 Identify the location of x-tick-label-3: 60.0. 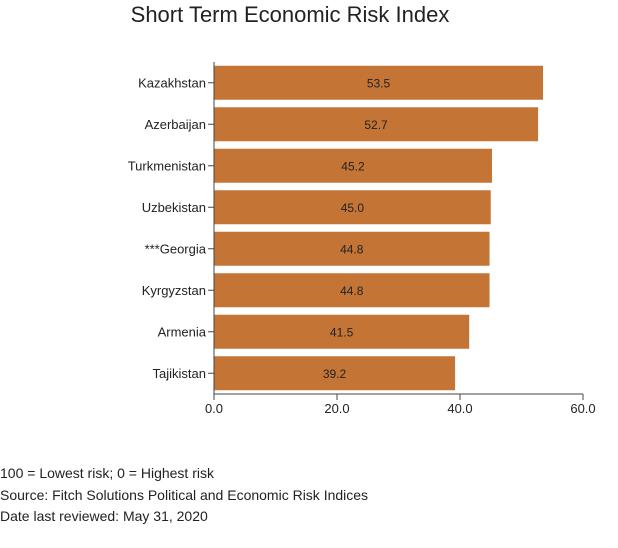
(582, 408).